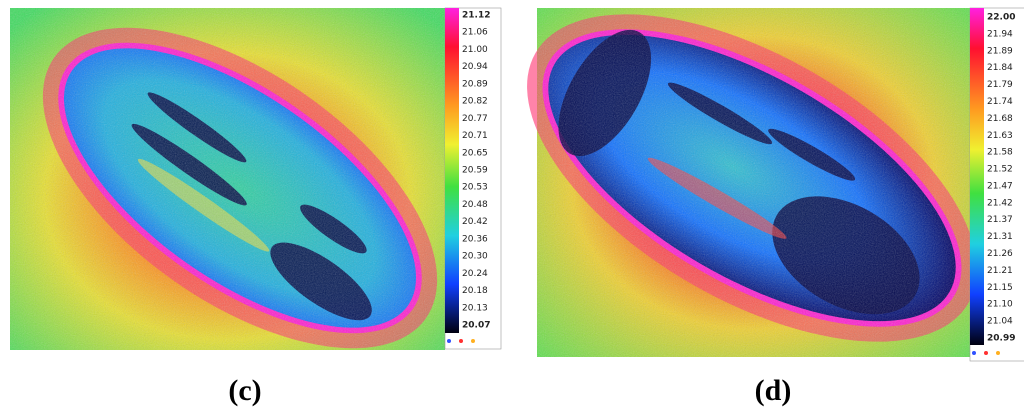 The image size is (1024, 419). Describe the element at coordinates (244, 390) in the screenshot. I see `caption: (c)` at that location.